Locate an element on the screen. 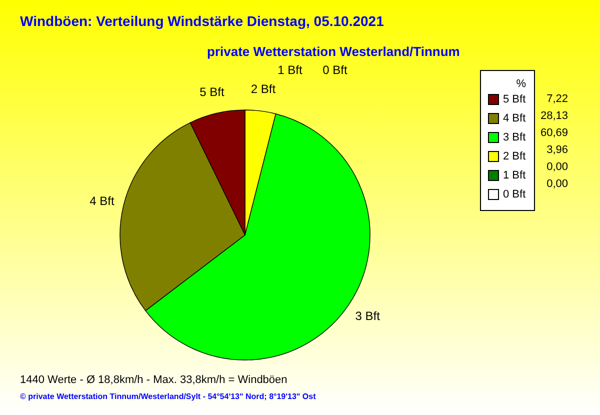  slice-label: 2 Bft is located at coordinates (263, 89).